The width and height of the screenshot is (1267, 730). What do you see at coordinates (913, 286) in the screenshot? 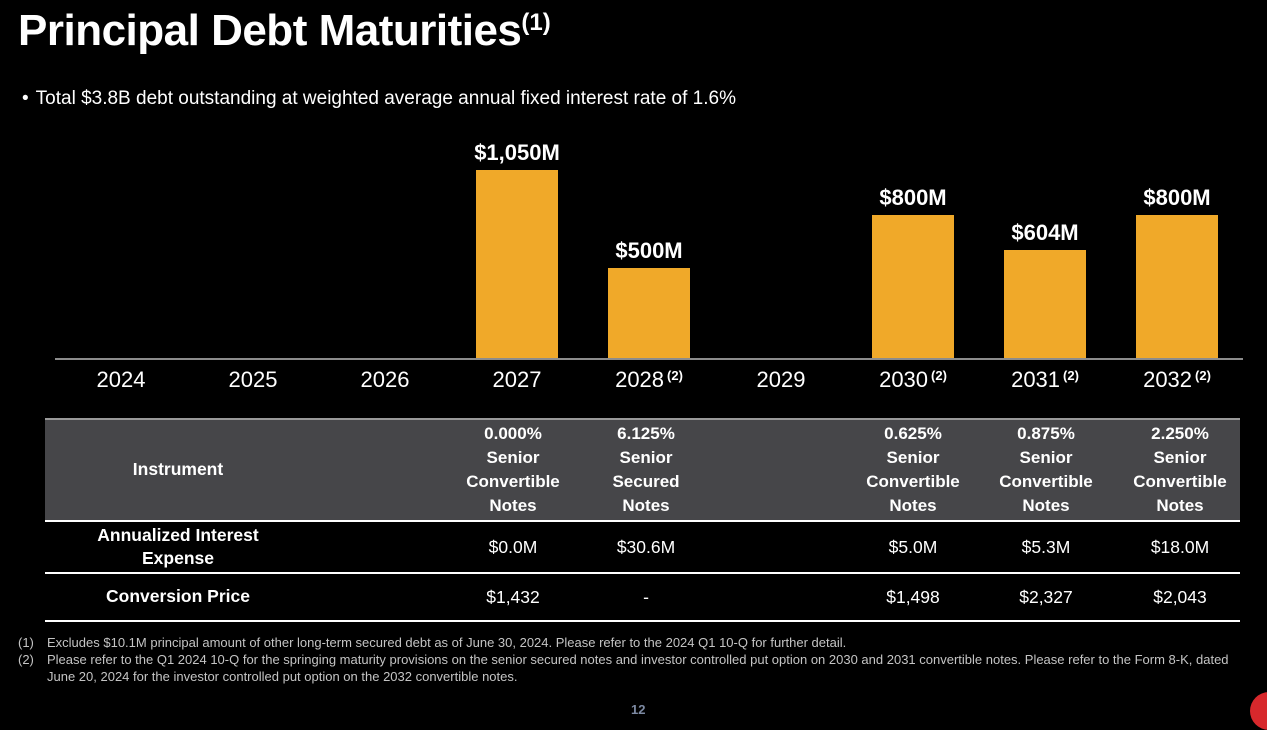
I see `bar-2030` at bounding box center [913, 286].